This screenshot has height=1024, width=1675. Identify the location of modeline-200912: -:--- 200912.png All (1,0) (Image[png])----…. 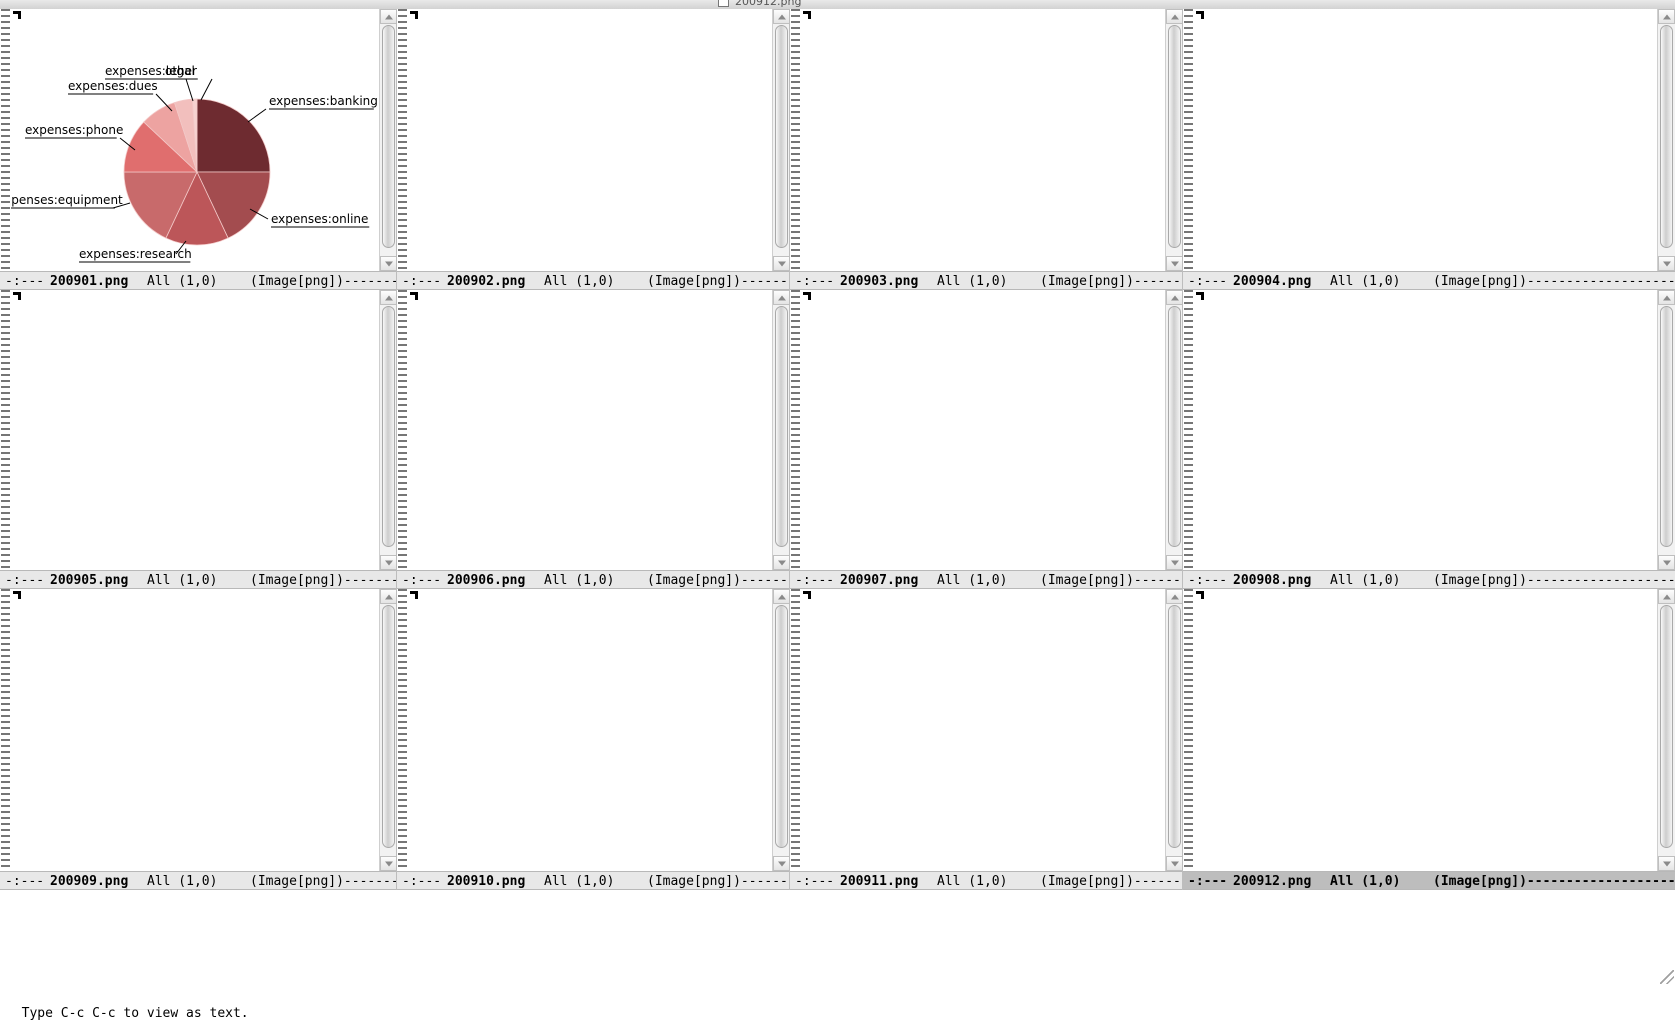
(1429, 880).